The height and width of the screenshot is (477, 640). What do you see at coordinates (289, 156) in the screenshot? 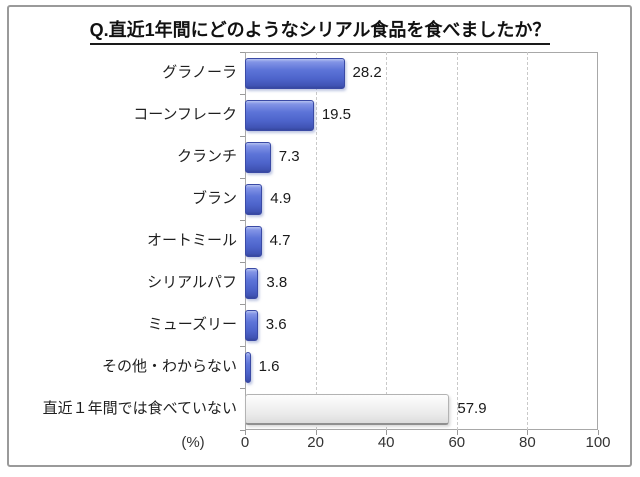
I see `bar-value-label: 7.3` at bounding box center [289, 156].